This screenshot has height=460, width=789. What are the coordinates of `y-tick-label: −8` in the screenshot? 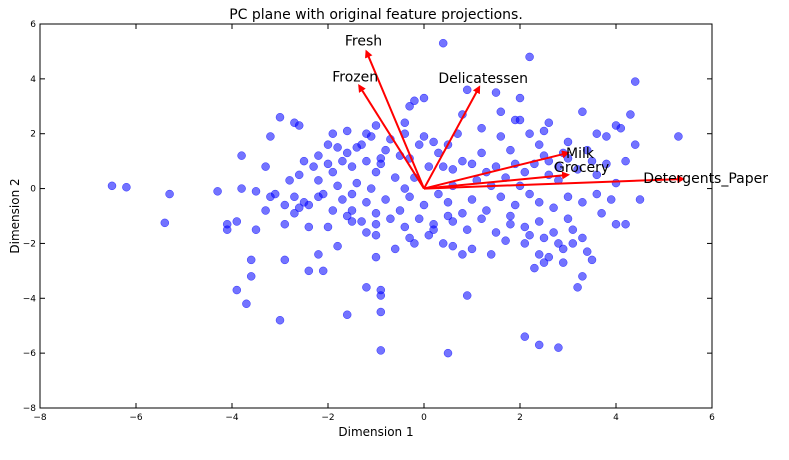 It's located at (30, 409).